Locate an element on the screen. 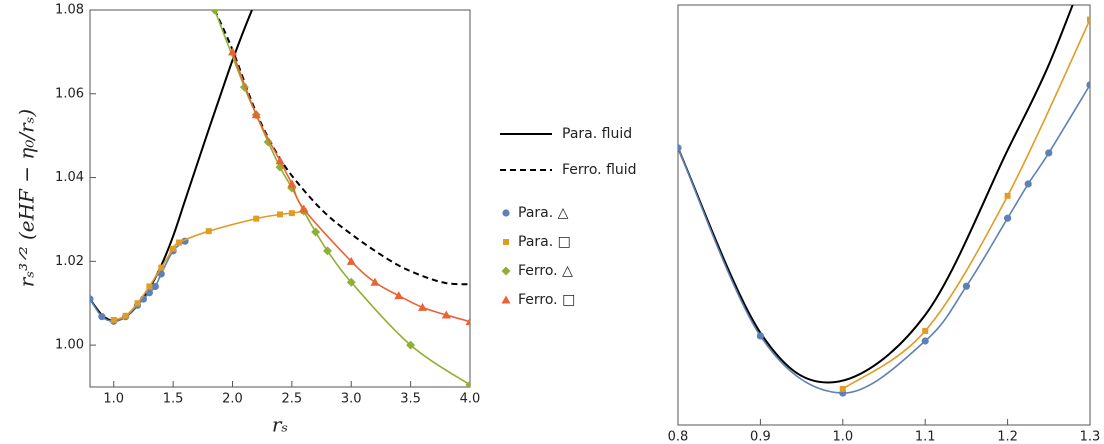 The height and width of the screenshot is (444, 1104). x-tick-label: 2.5 is located at coordinates (292, 399).